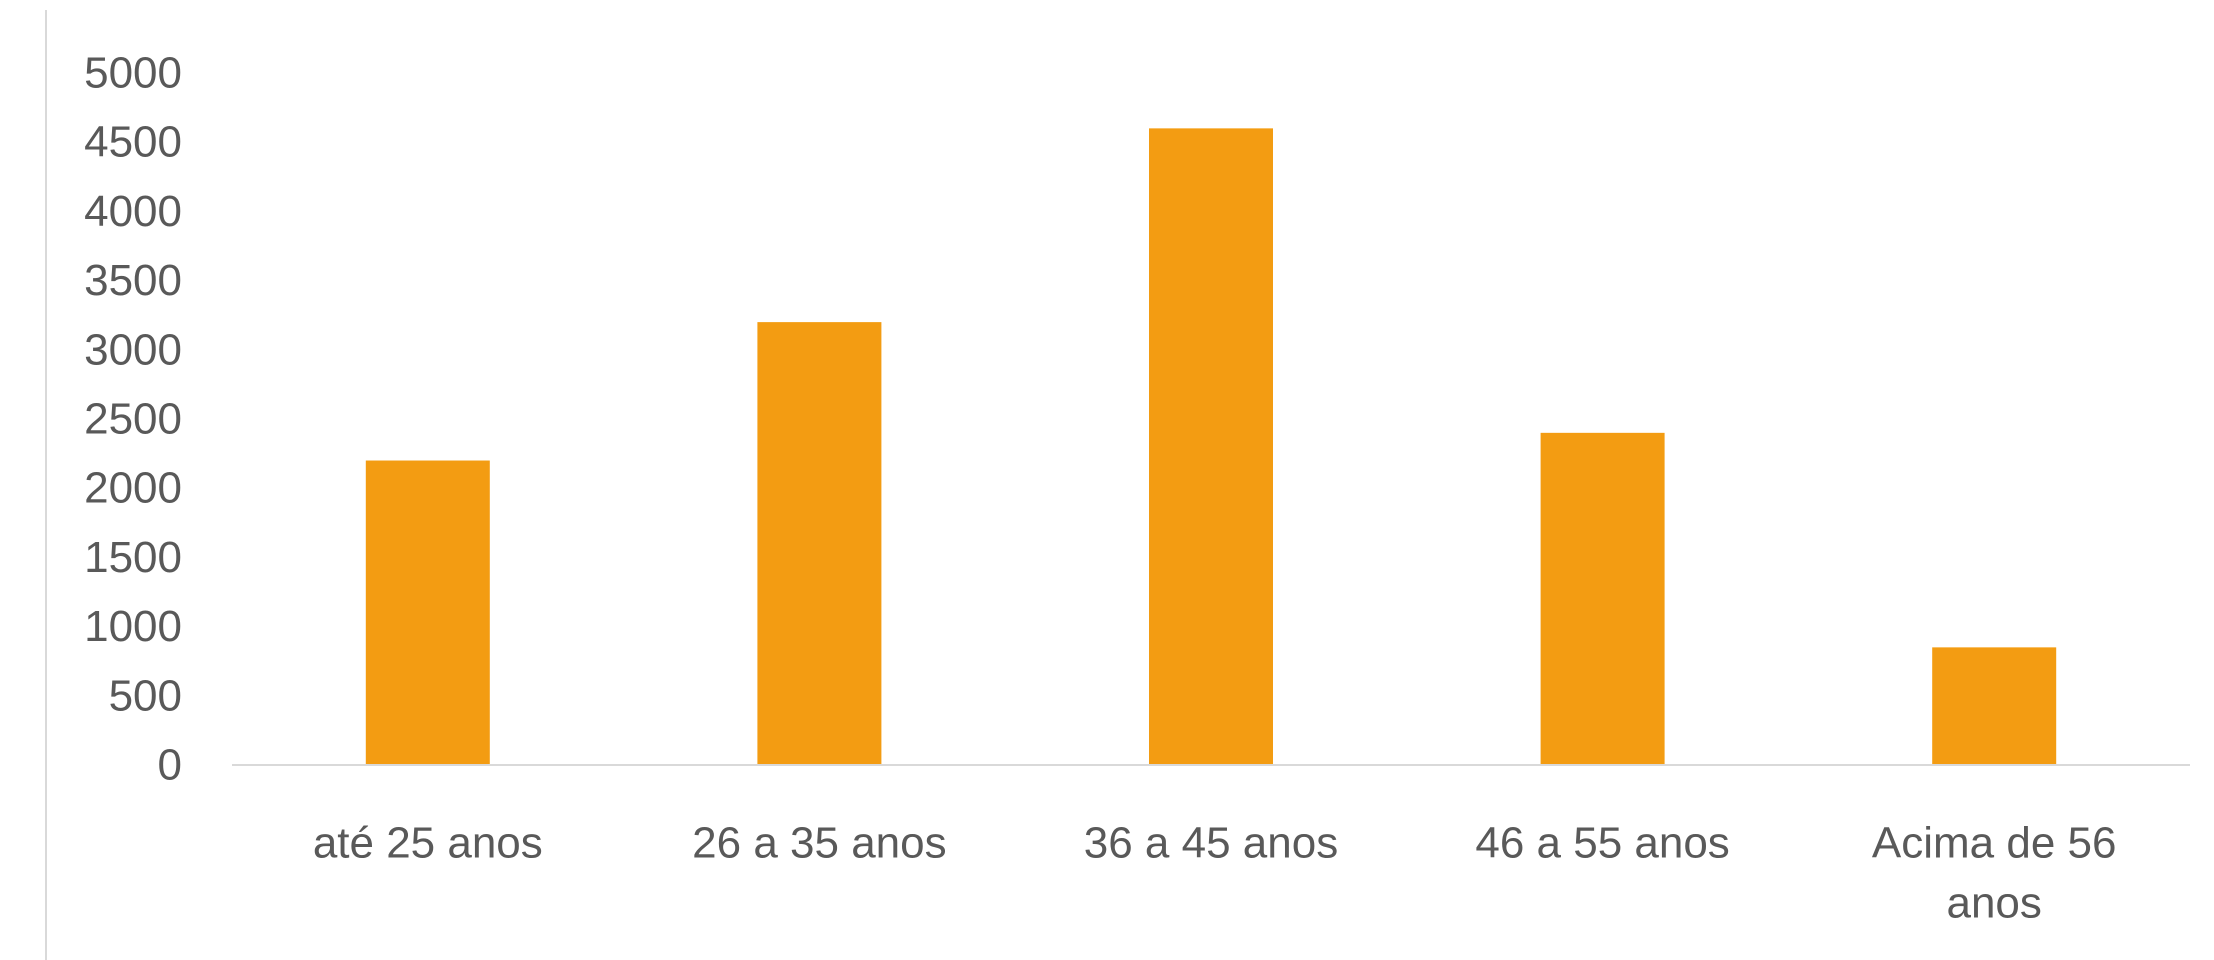 Image resolution: width=2214 pixels, height=960 pixels. What do you see at coordinates (819, 843) in the screenshot?
I see `x-category-label: 26 a 35 anos` at bounding box center [819, 843].